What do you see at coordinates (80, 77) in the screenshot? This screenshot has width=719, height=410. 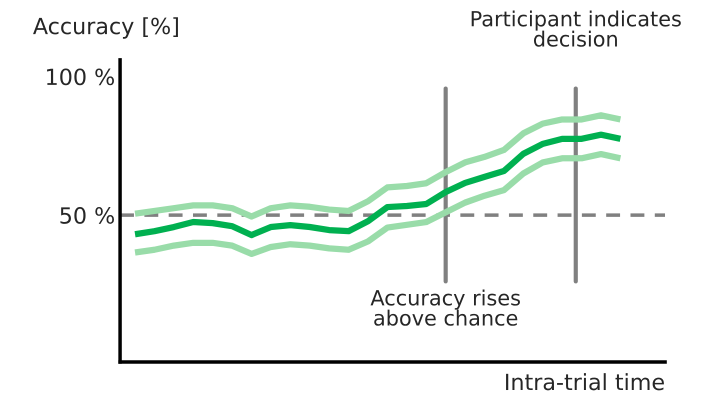 I see `y-tick-label: 100 %` at bounding box center [80, 77].